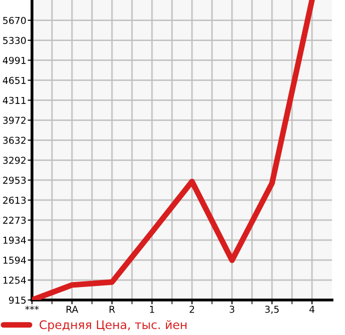  What do you see at coordinates (113, 309) in the screenshot?
I see `x-tick-label: R` at bounding box center [113, 309].